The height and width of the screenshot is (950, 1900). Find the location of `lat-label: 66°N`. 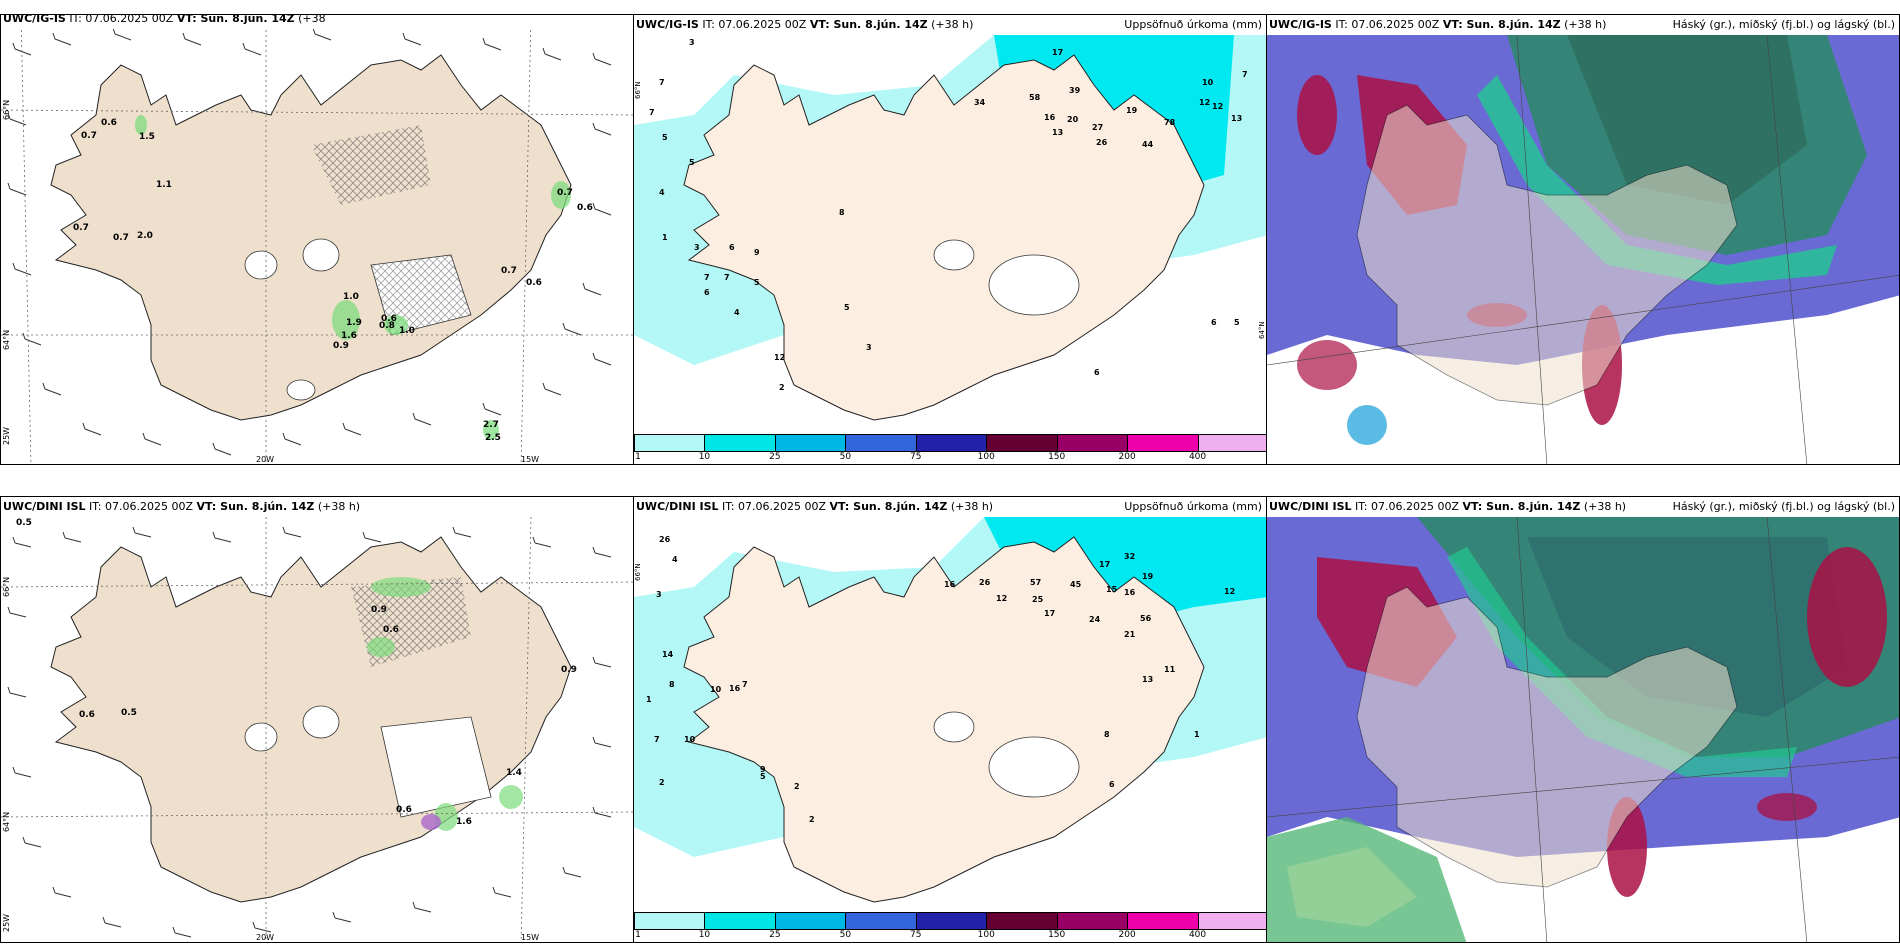

lat-label: 66°N is located at coordinates (638, 572).